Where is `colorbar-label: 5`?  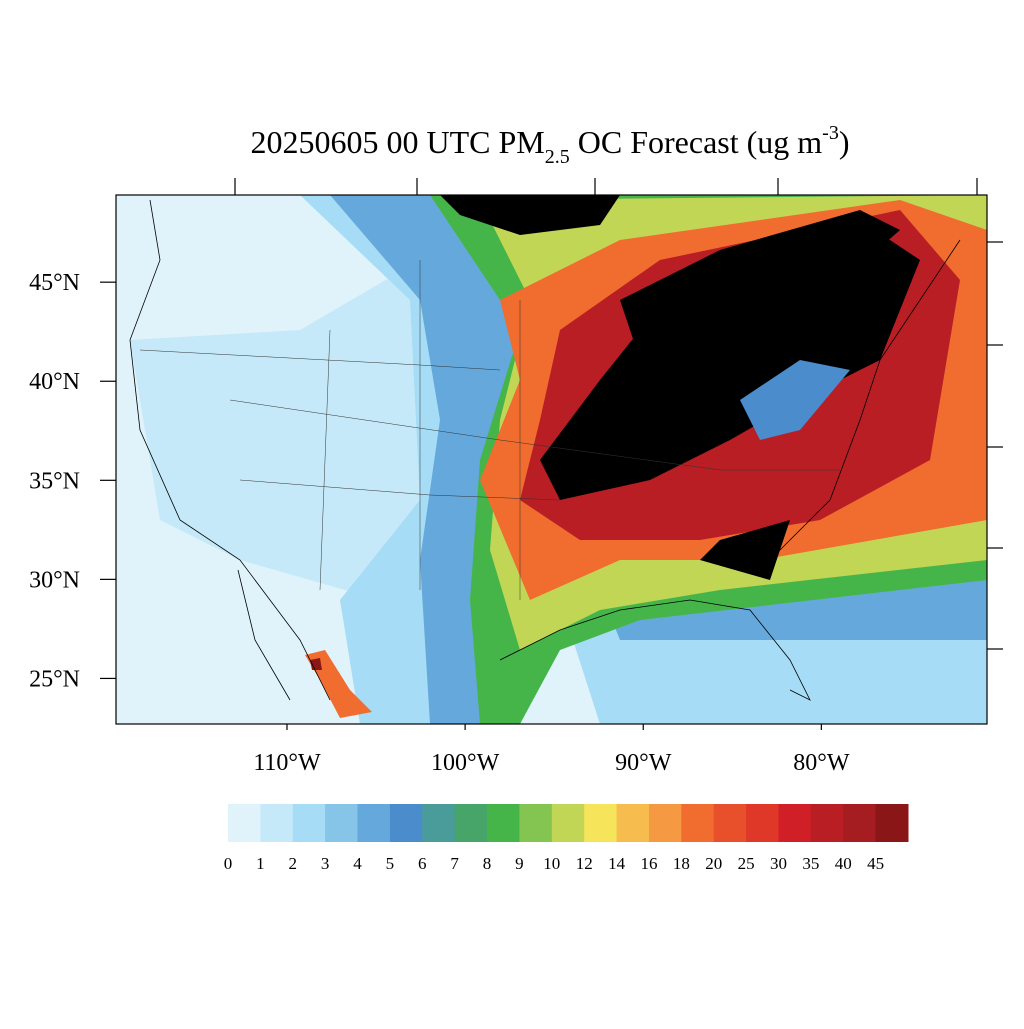 colorbar-label: 5 is located at coordinates (390, 863).